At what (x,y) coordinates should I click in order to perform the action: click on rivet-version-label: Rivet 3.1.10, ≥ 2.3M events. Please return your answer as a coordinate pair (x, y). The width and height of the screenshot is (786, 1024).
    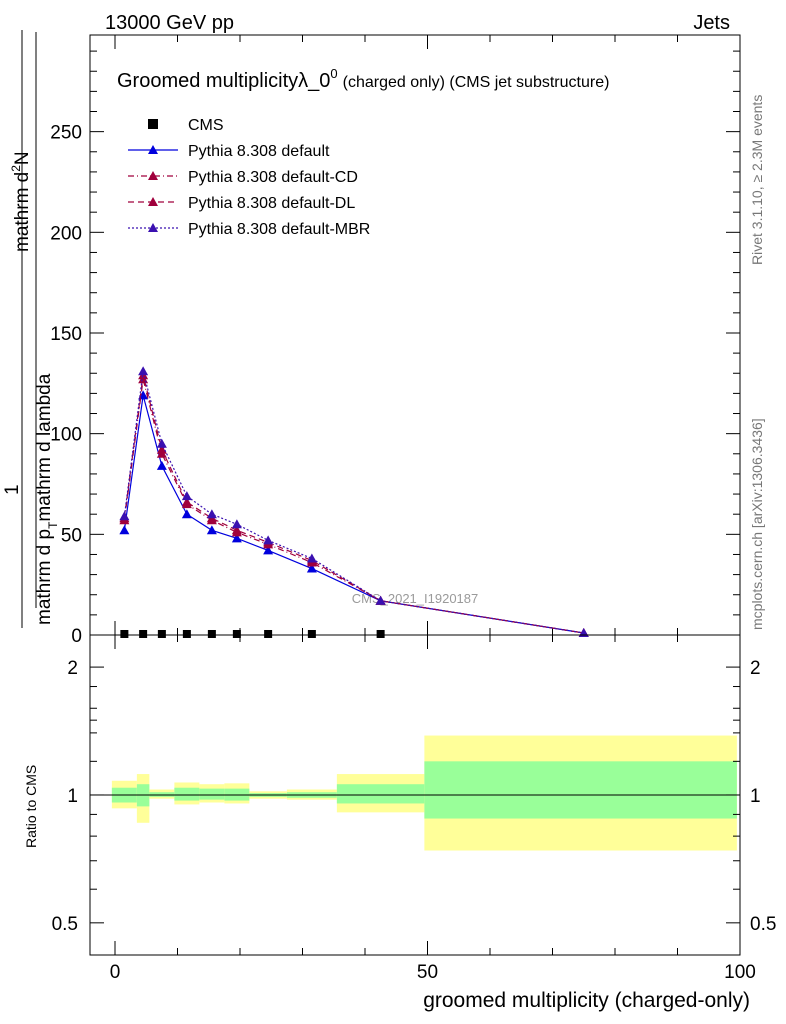
    Looking at the image, I should click on (757, 180).